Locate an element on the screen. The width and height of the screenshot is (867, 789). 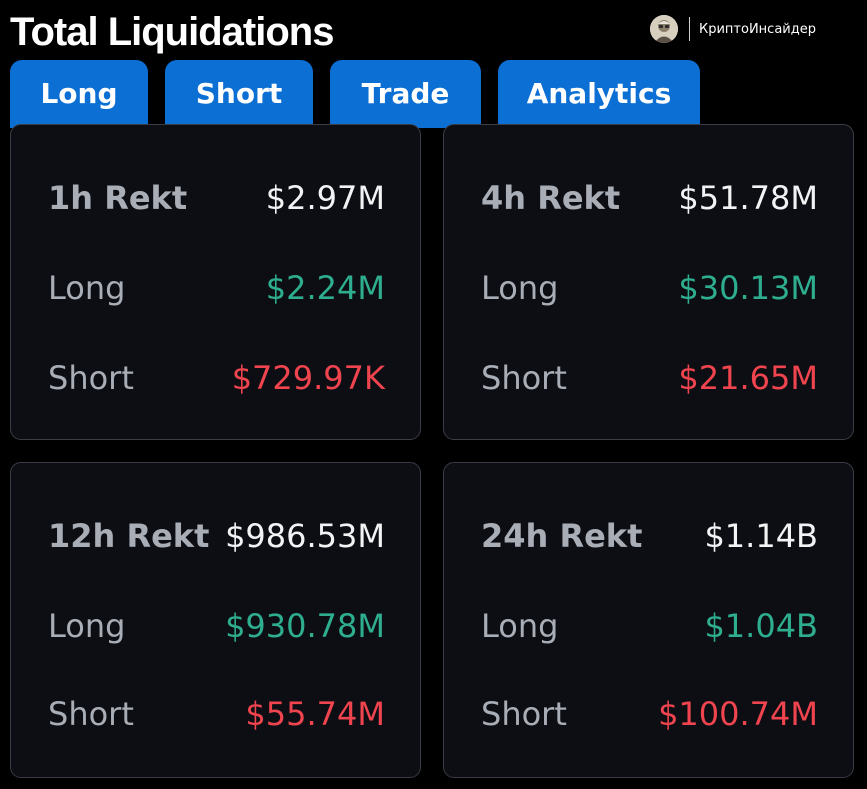
total-value: $1.14B is located at coordinates (761, 536).